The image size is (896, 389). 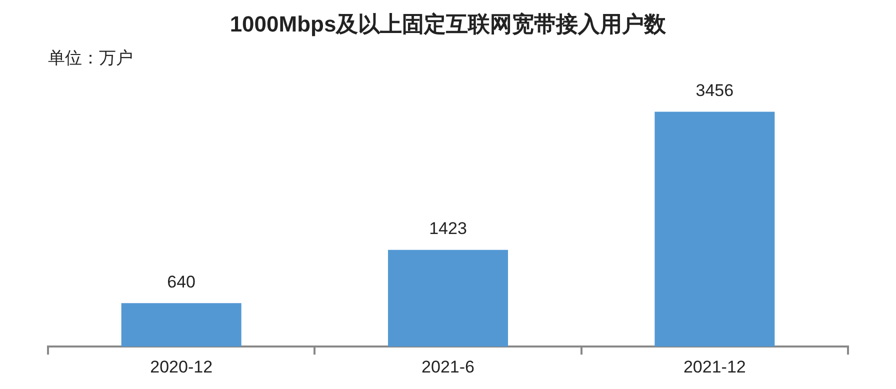 I want to click on data-label: 1423, so click(x=448, y=228).